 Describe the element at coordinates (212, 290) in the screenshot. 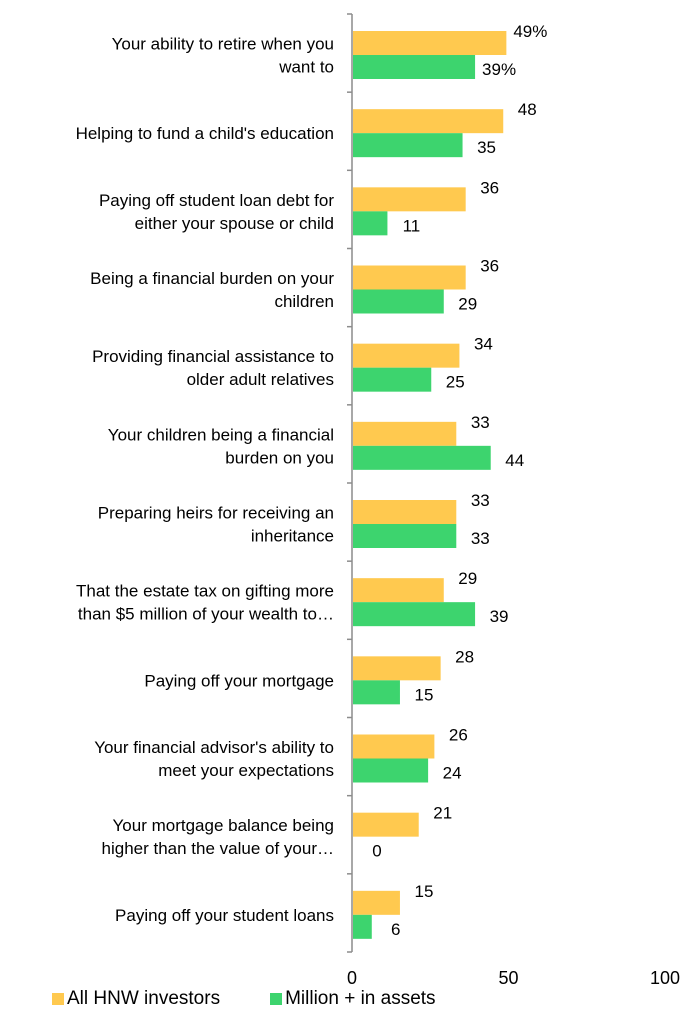

I see `category-label-4: Being a financial burden on your children` at that location.